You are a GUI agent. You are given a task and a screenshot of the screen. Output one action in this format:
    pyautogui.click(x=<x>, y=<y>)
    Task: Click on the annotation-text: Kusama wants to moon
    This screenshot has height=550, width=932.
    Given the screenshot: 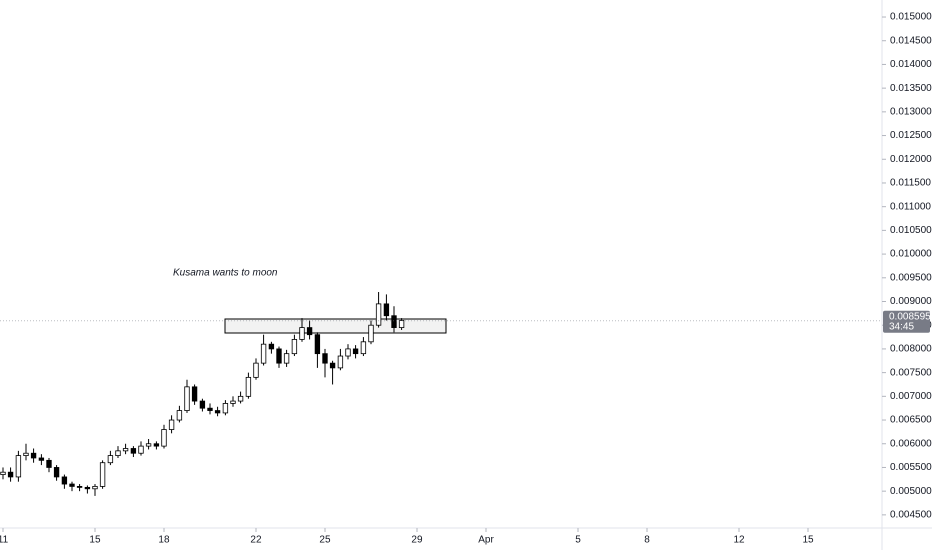 What is the action you would take?
    pyautogui.click(x=225, y=273)
    